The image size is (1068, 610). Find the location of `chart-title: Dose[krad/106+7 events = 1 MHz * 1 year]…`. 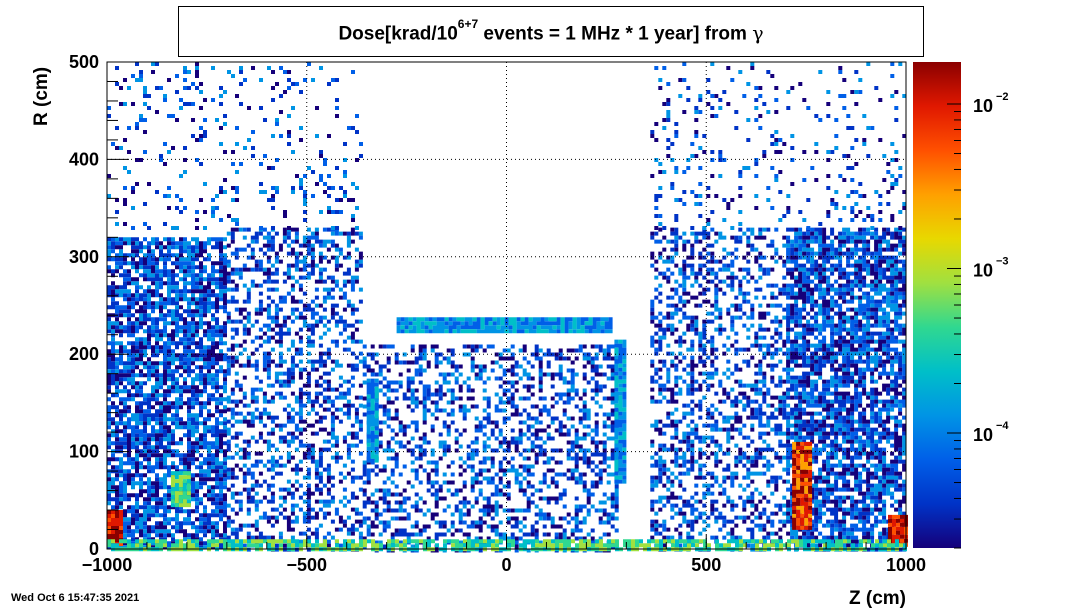

chart-title: Dose[krad/106+7 events = 1 MHz * 1 year]… is located at coordinates (551, 31).